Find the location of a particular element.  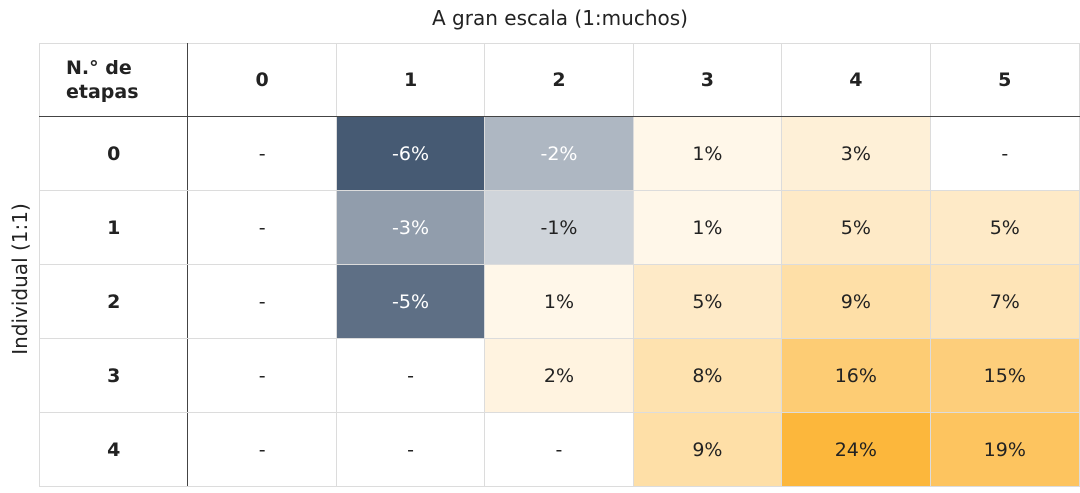

table-row: 1- -3% -1% 1% 5% 5% is located at coordinates (559, 227).